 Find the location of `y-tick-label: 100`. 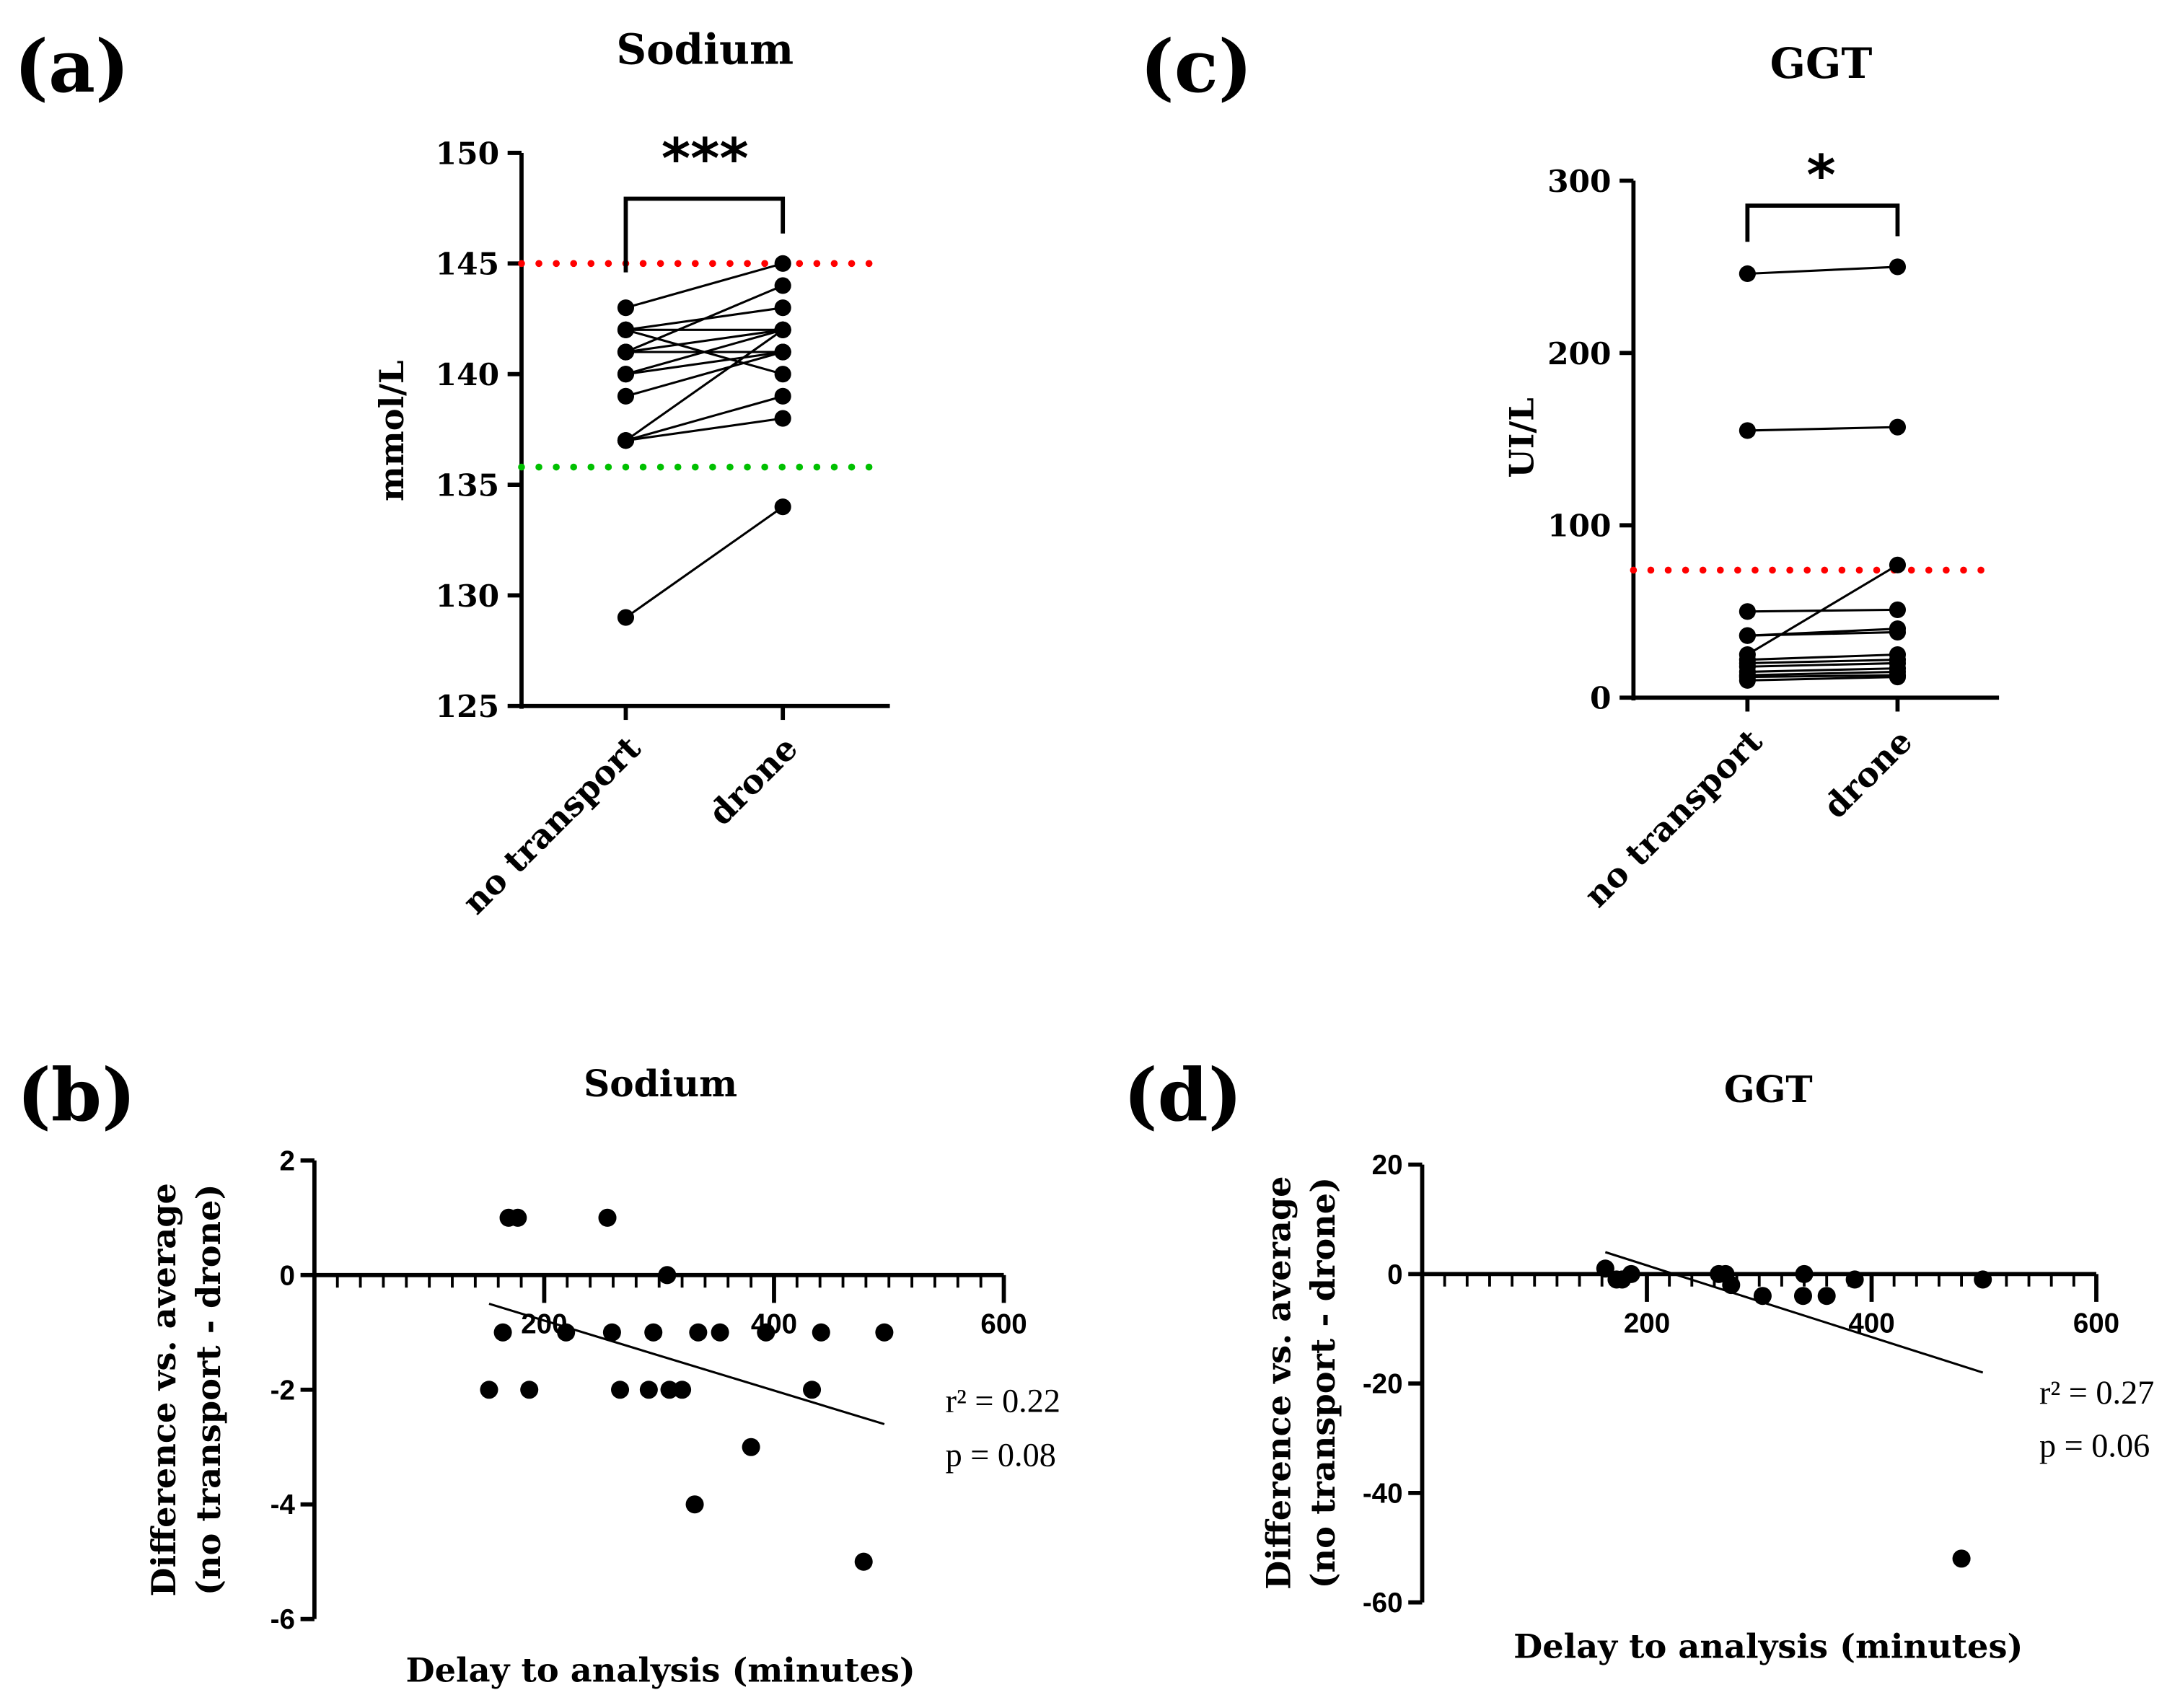

y-tick-label: 100 is located at coordinates (1579, 526).